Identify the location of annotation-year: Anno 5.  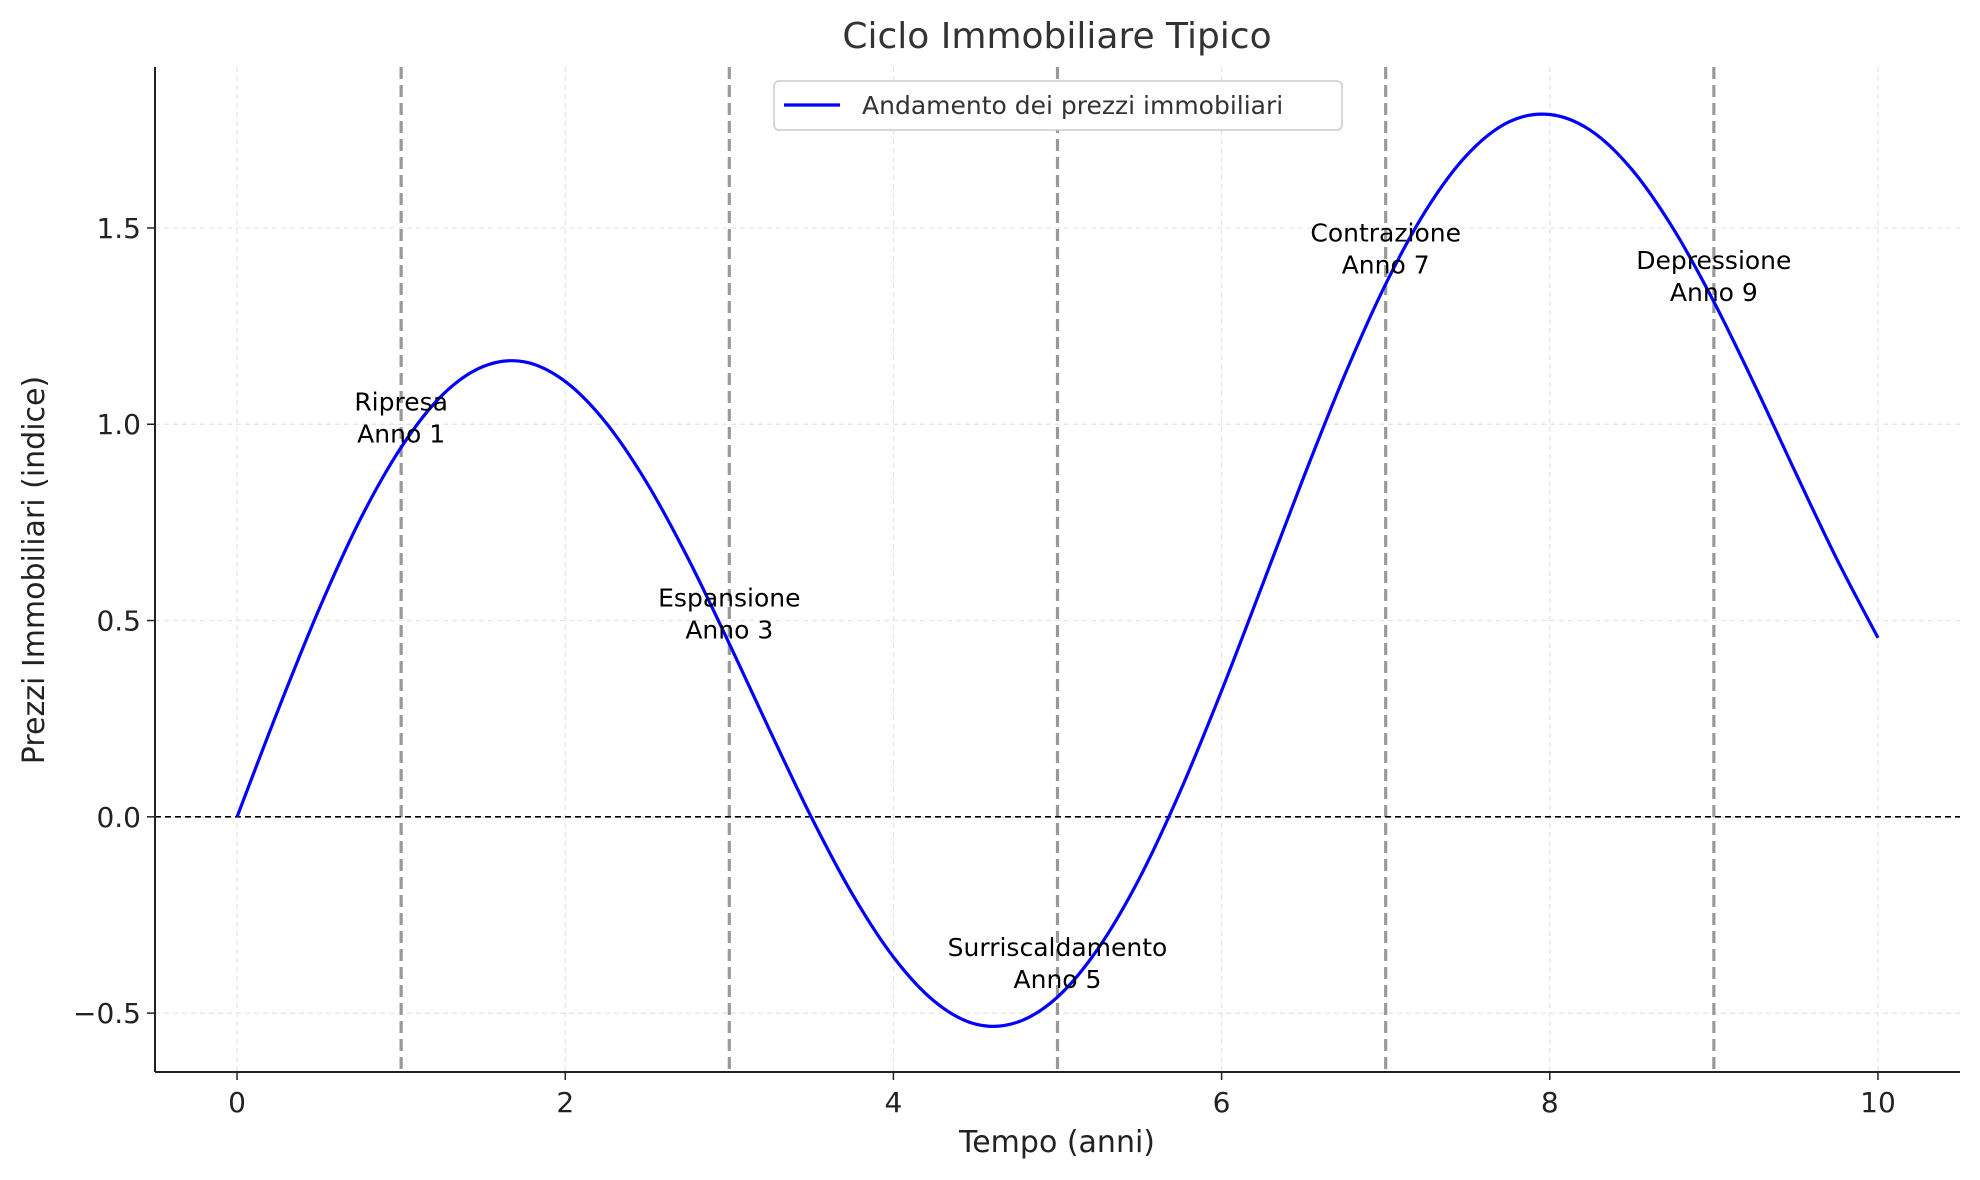
(1058, 979).